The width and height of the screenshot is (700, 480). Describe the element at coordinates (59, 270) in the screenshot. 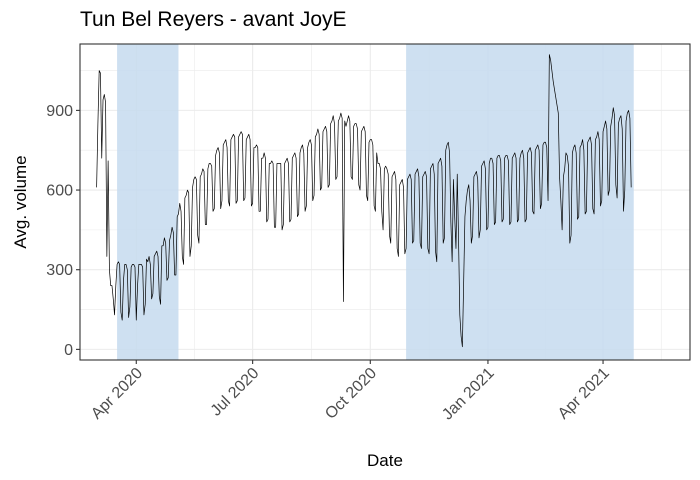

I see `y-tick-label: 300` at that location.